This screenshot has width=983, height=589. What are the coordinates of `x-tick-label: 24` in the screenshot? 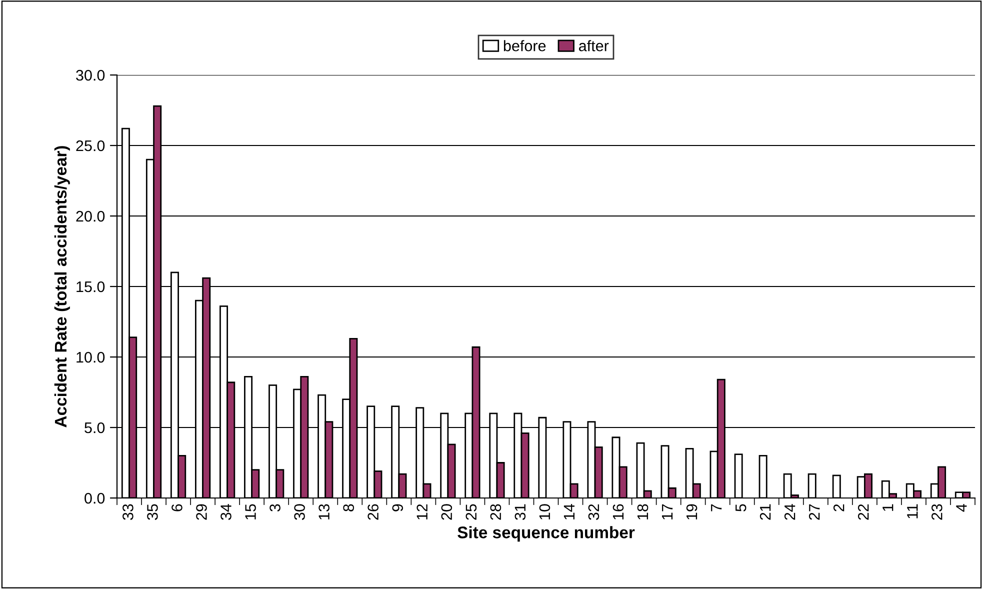 It's located at (790, 512).